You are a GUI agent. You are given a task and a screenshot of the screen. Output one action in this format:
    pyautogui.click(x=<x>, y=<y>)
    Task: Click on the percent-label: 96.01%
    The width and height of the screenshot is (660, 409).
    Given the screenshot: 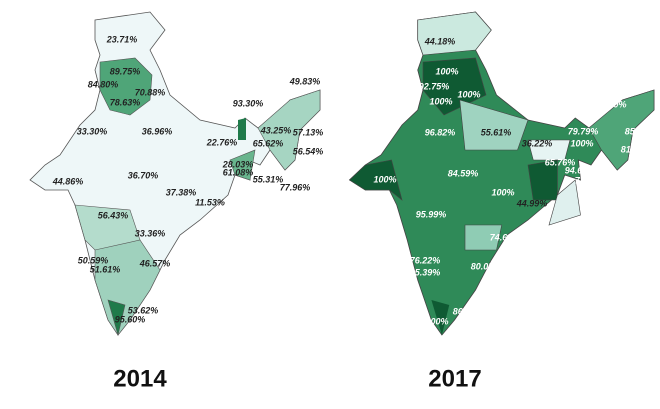 What is the action you would take?
    pyautogui.click(x=616, y=203)
    